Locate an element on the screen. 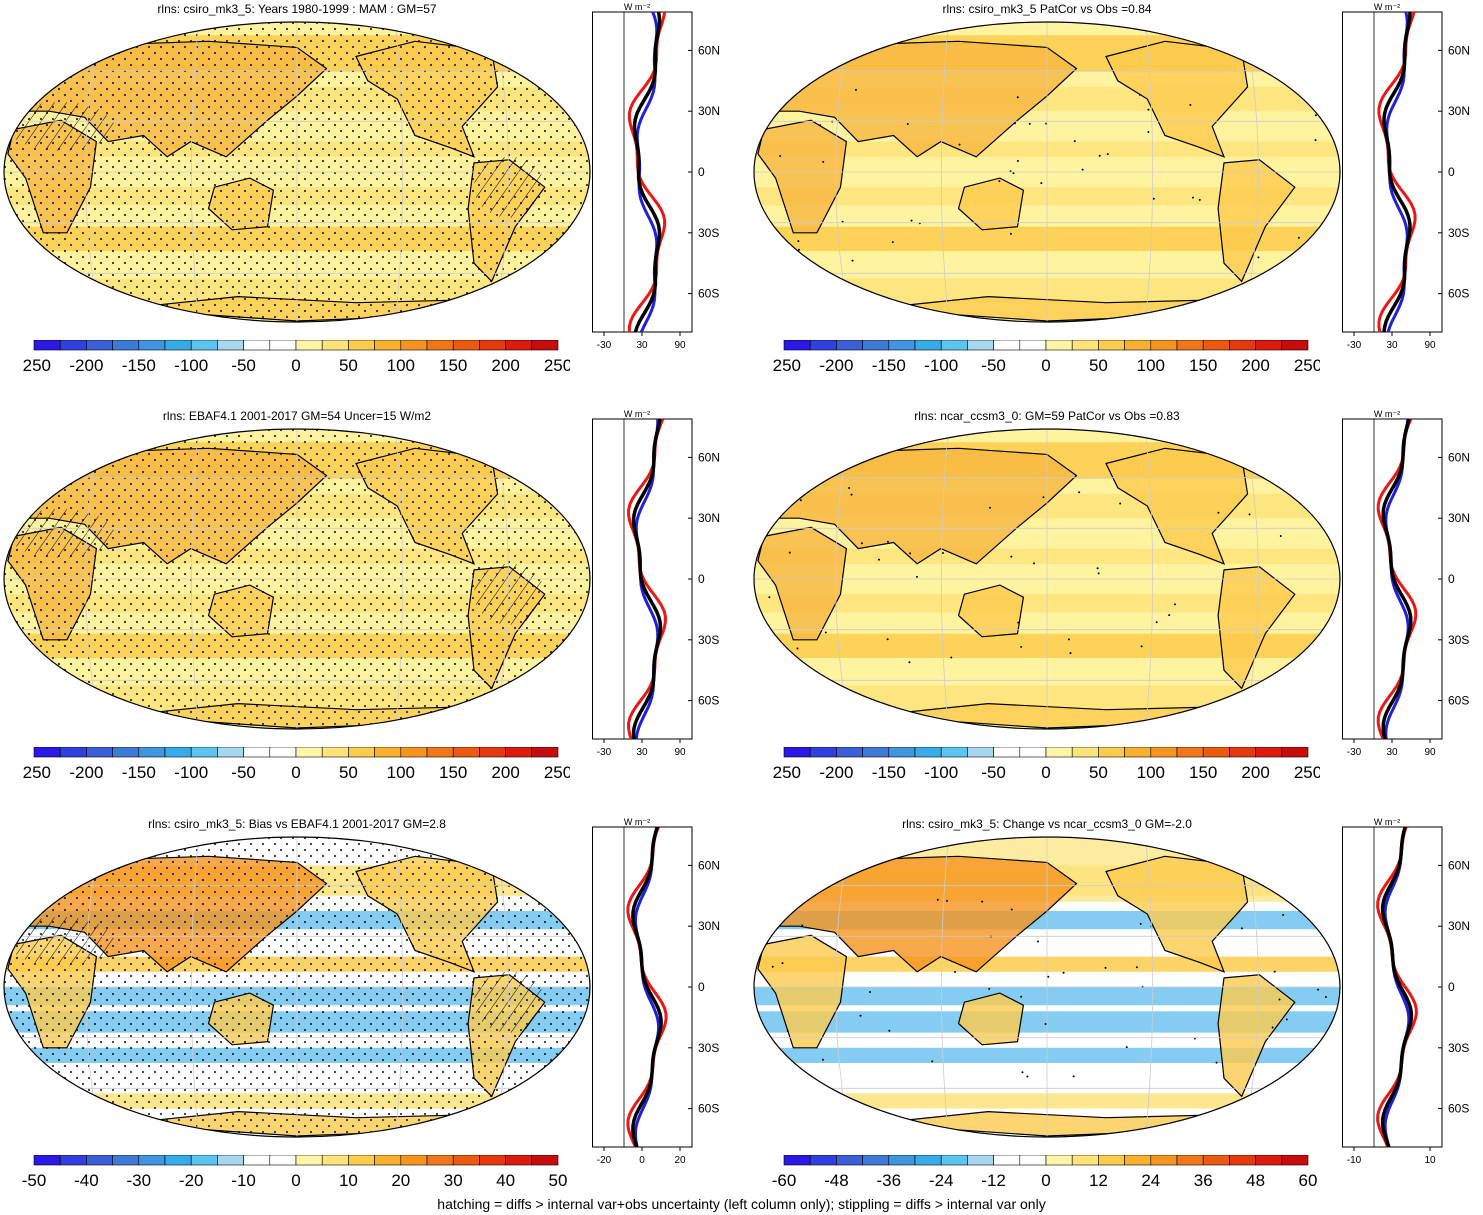 The image size is (1483, 1215). zonal-xtick-label: -30 is located at coordinates (604, 752).